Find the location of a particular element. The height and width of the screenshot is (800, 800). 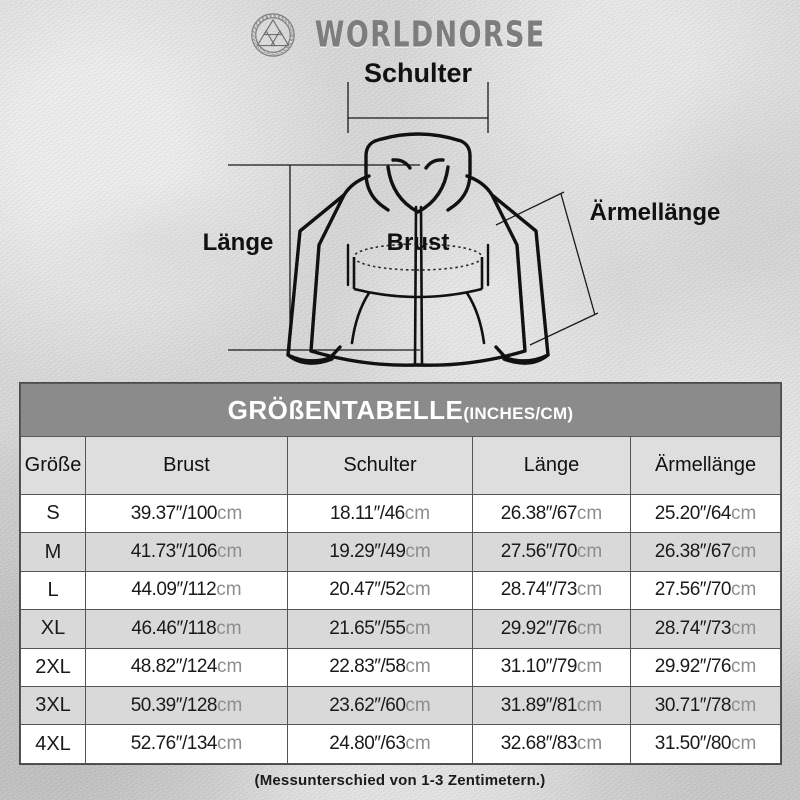

cell-length: 31.89″/81cm is located at coordinates (551, 705).